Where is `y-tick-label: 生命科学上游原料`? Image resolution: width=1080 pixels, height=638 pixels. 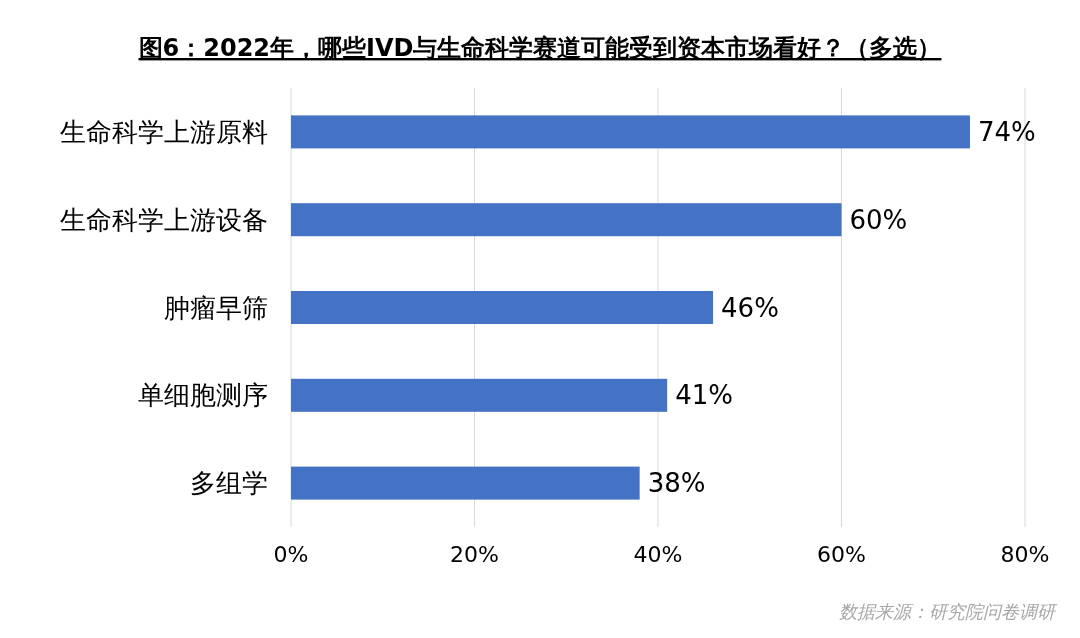
y-tick-label: 生命科学上游原料 is located at coordinates (164, 131).